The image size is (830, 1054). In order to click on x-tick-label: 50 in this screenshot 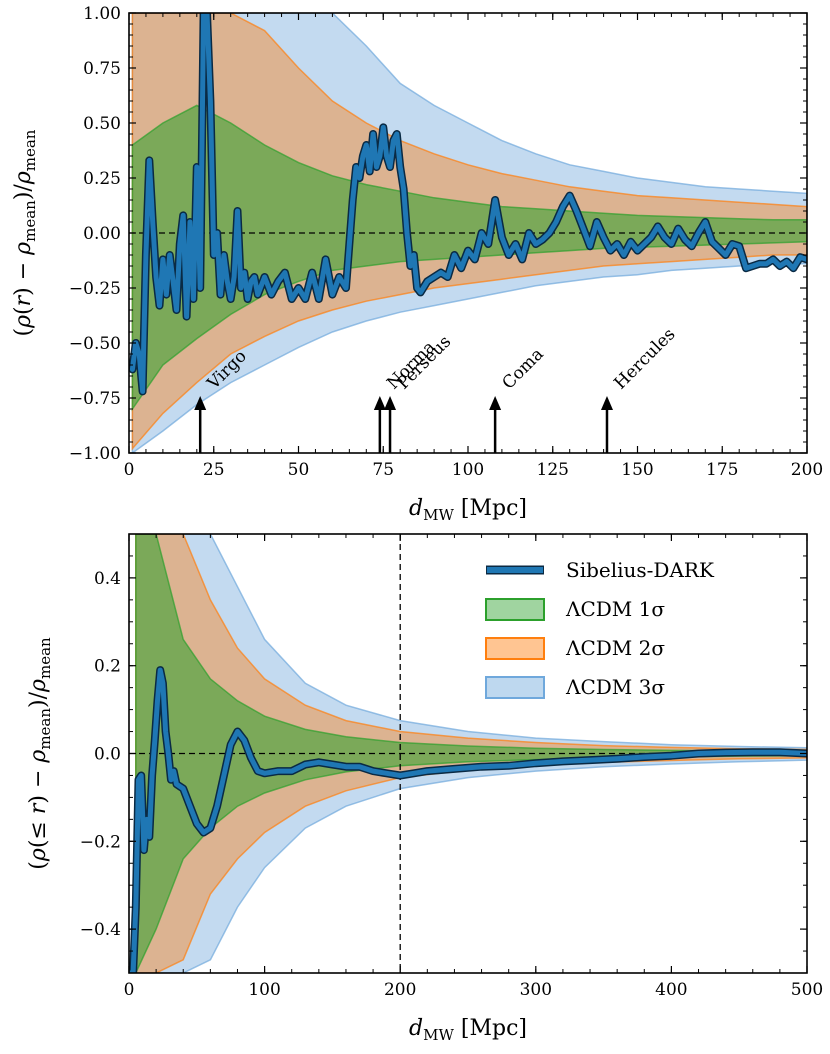, I will do `click(299, 470)`.